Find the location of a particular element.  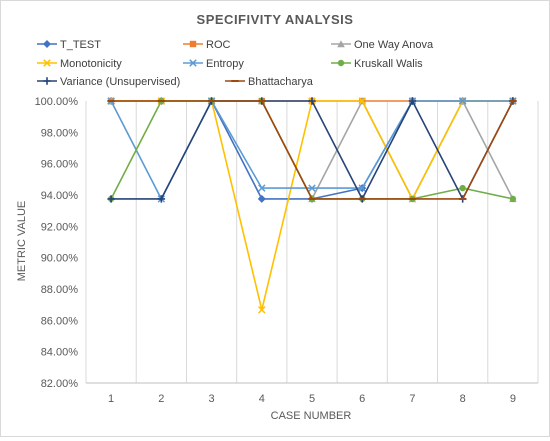

legend-item: Variance (Unsupervised) is located at coordinates (108, 82).